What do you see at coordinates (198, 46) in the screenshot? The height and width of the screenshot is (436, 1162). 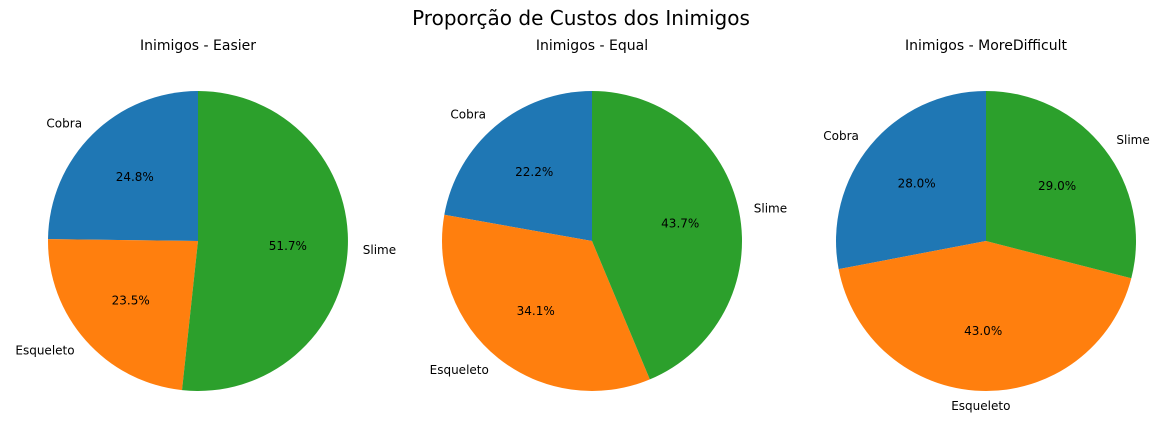 I see `pie-title: Inimigos - Easier` at bounding box center [198, 46].